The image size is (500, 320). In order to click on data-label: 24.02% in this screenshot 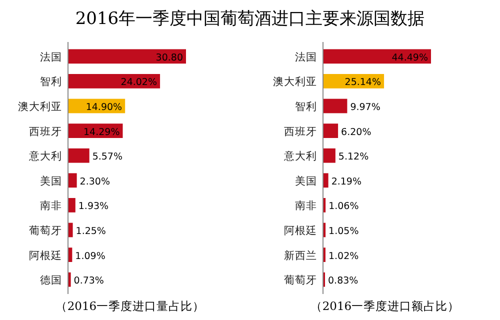, I will do `click(139, 82)`.